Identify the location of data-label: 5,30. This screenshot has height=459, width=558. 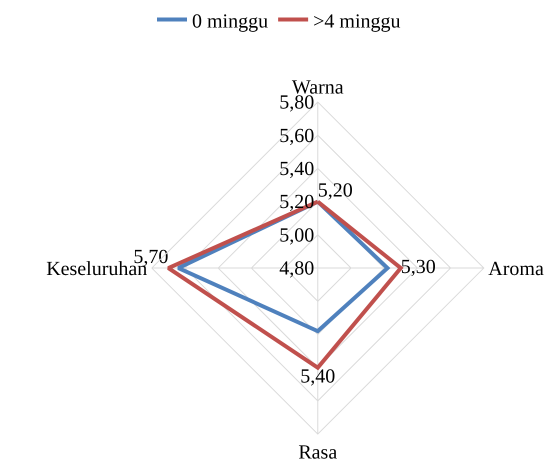
(418, 267).